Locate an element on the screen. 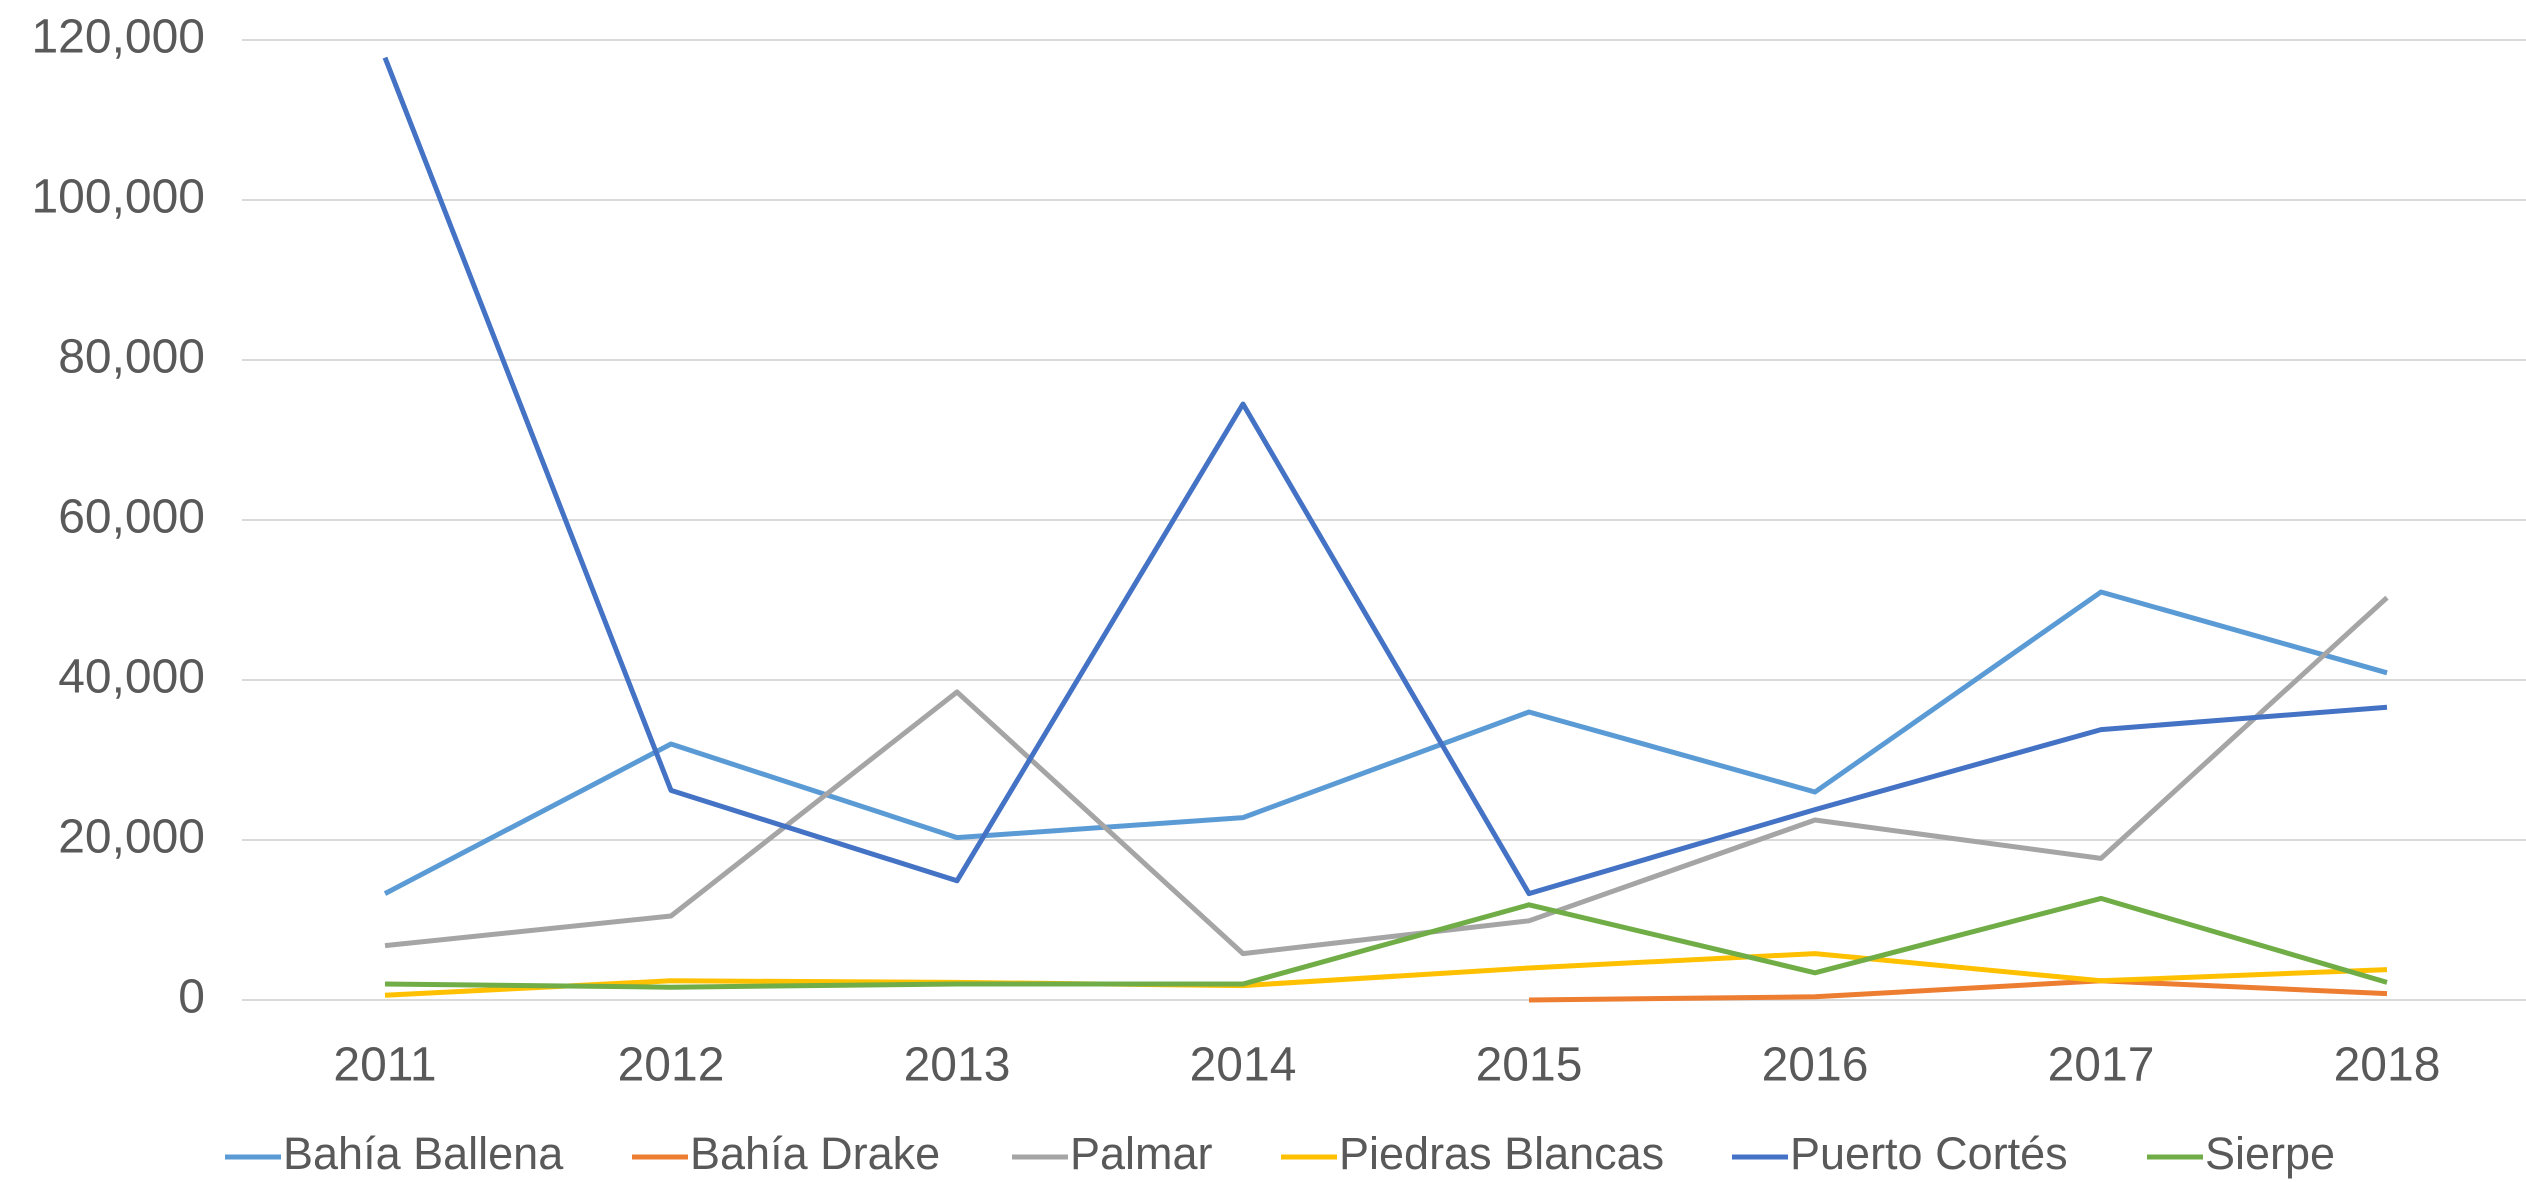 Image resolution: width=2526 pixels, height=1182 pixels. legend-label: Sierpe is located at coordinates (2270, 1153).